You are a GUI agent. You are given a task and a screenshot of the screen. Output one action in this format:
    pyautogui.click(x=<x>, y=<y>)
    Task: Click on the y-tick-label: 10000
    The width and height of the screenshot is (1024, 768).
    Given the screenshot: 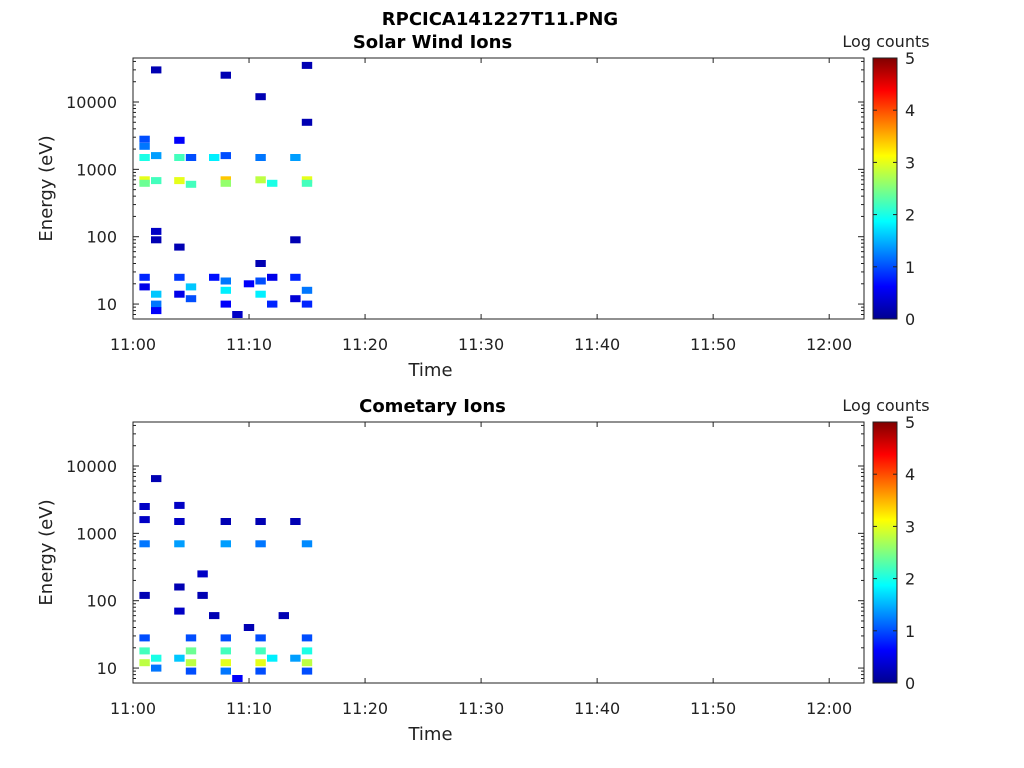 What is the action you would take?
    pyautogui.click(x=91, y=466)
    